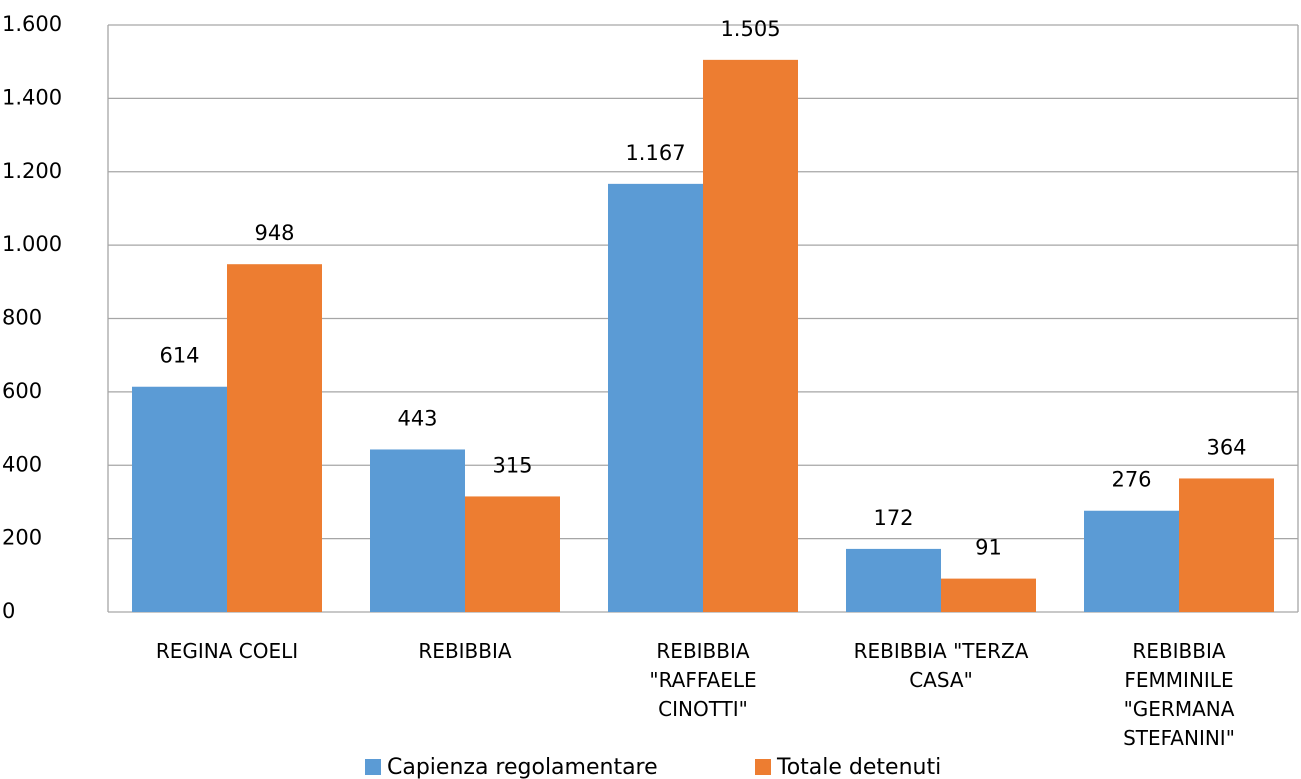 The height and width of the screenshot is (779, 1301). What do you see at coordinates (227, 651) in the screenshot?
I see `x-tick-label: REGINA COELI` at bounding box center [227, 651].